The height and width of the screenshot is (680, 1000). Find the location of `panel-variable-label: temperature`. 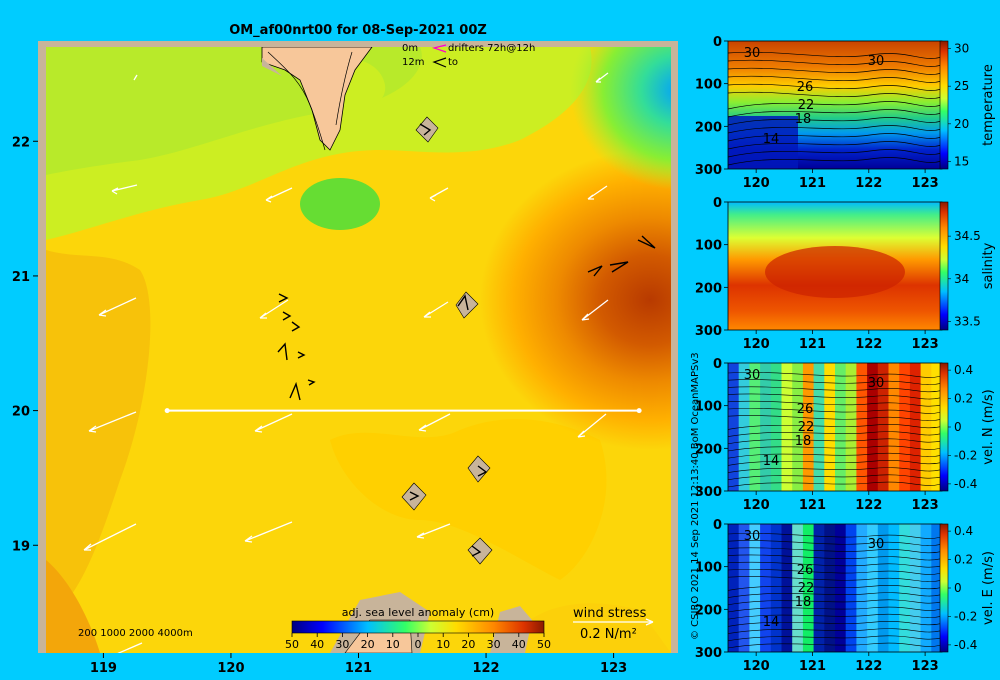

panel-variable-label: temperature is located at coordinates (988, 105).